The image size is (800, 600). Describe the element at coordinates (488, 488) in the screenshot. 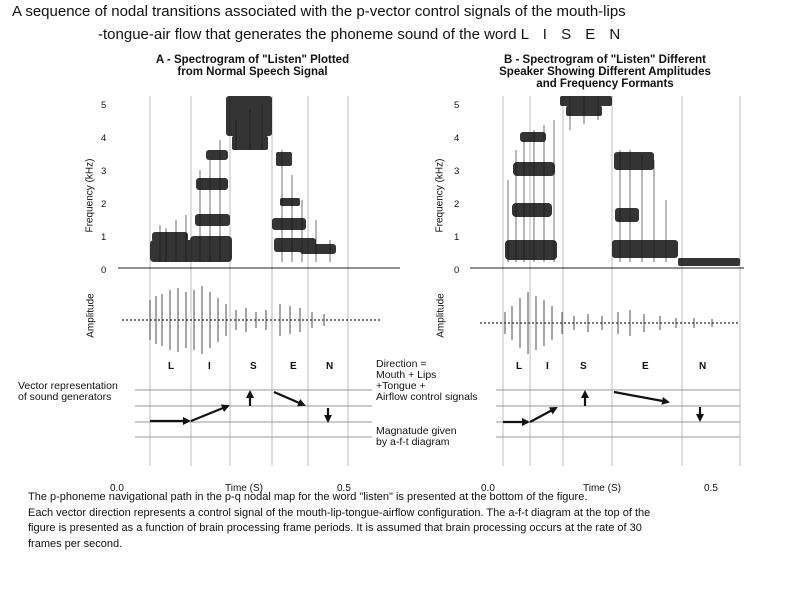

I see `panel-b-x-tick-start: 0.0` at that location.